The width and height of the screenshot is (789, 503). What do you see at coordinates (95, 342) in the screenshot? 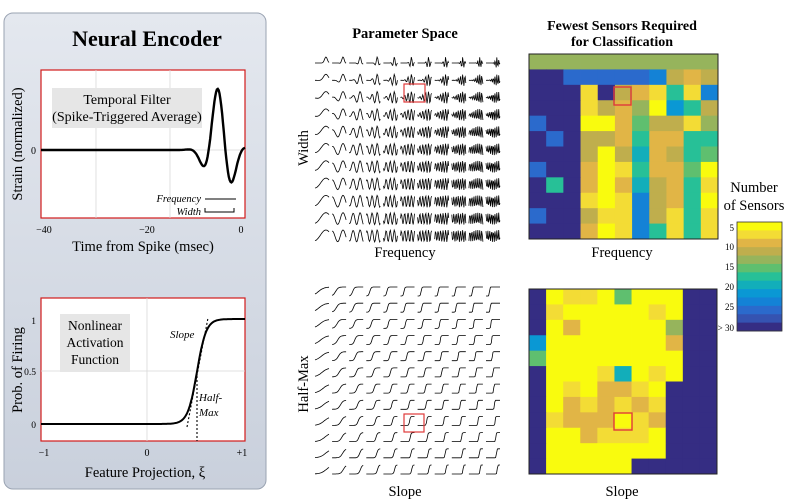
I see `activation-legend-line2: Activation` at bounding box center [95, 342].